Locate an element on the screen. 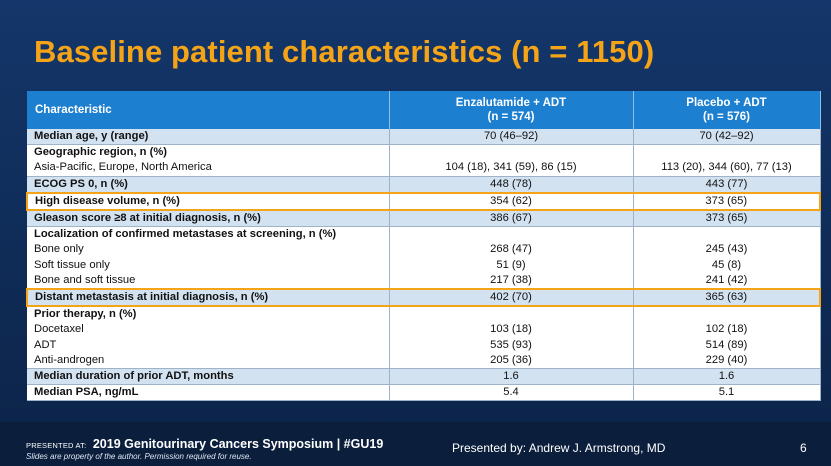  row-value-placebo: 245 (43) 45 (8) 241 (42) is located at coordinates (727, 258).